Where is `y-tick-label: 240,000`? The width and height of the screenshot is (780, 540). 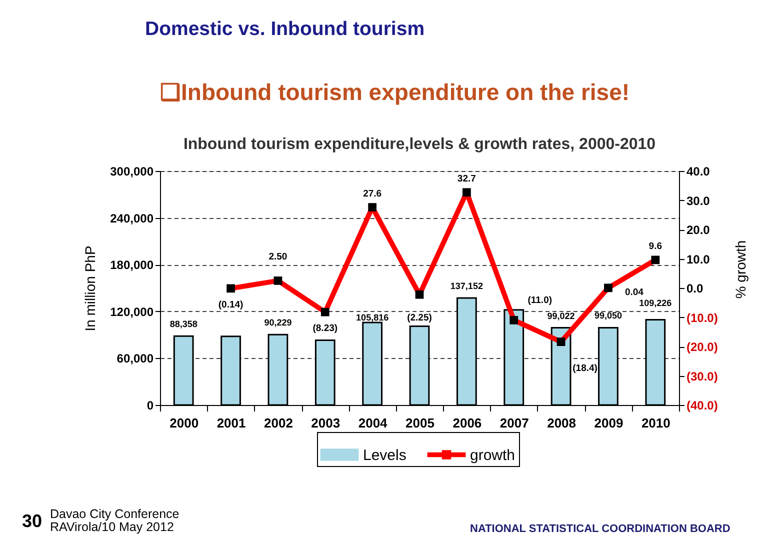
y-tick-label: 240,000 is located at coordinates (132, 218).